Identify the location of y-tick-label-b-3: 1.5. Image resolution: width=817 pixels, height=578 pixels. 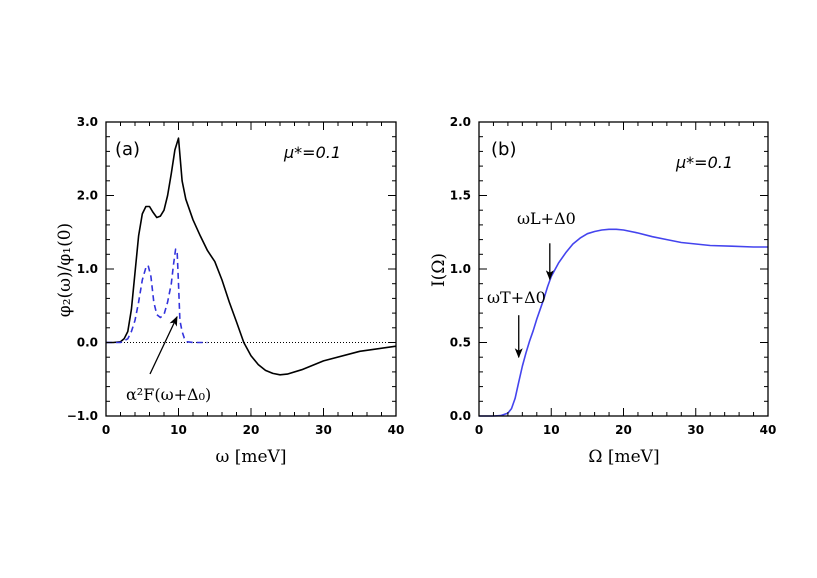
(460, 196).